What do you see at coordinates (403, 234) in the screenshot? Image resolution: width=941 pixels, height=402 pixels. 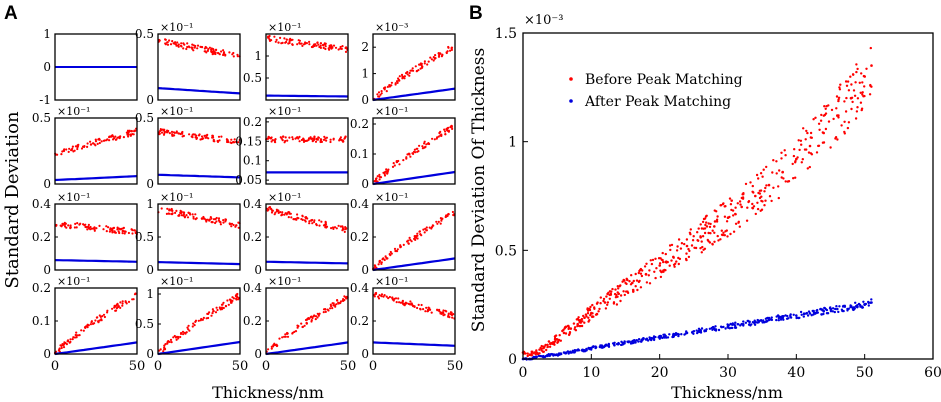 I see `subplot: ×10⁻¹ 0.4 0.2 0` at bounding box center [403, 234].